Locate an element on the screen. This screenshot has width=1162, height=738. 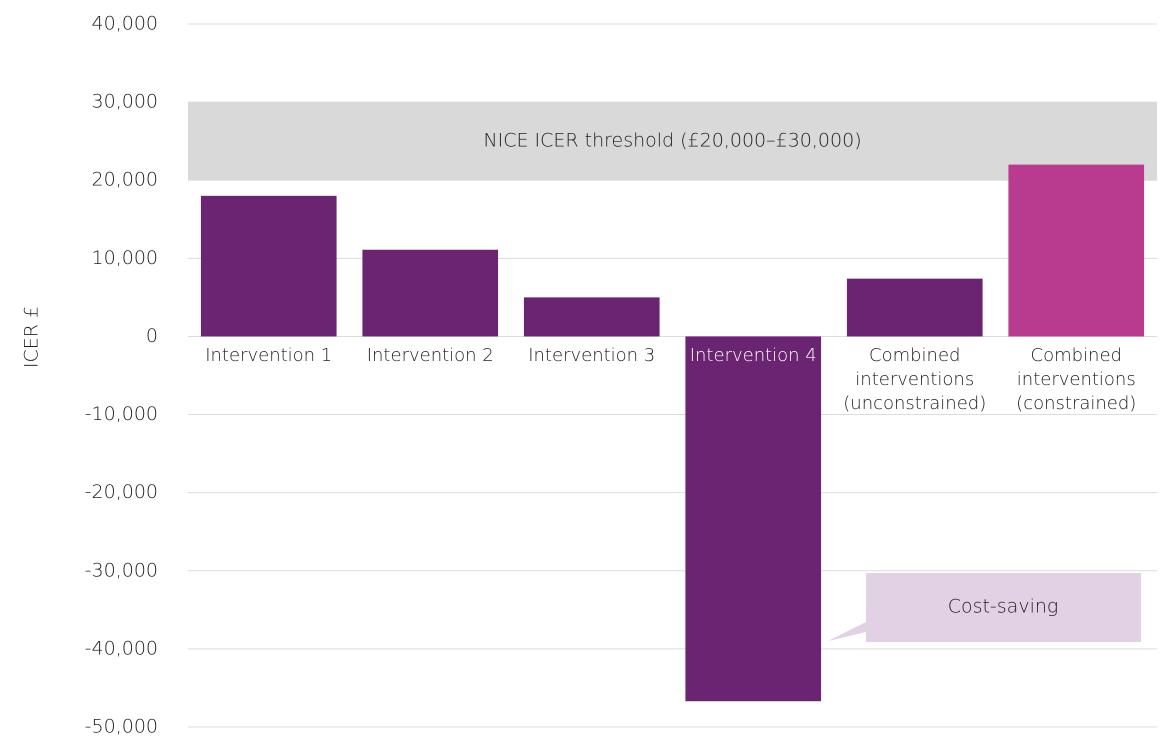
x-tick-label: Combined interventions (unconstrained) is located at coordinates (915, 380).